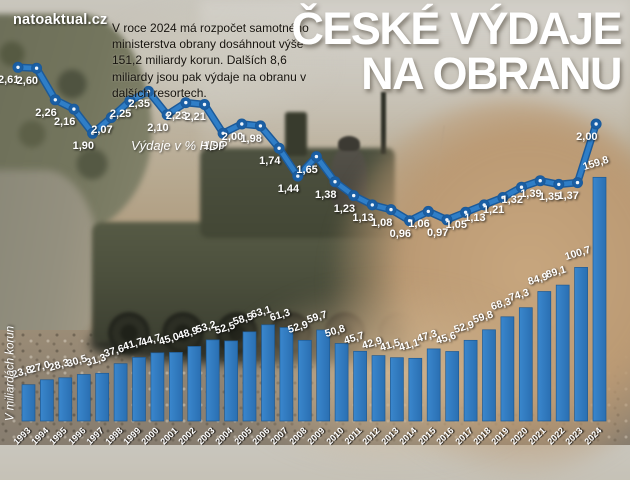 This screenshot has height=480, width=630. I want to click on point-center-1996, so click(74, 109).